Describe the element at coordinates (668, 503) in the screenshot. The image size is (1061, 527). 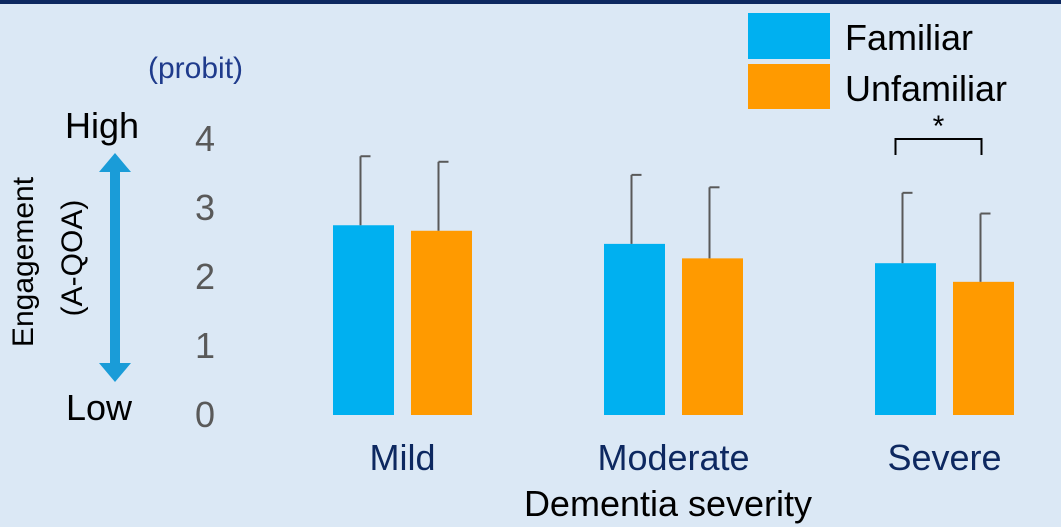
I see `x-axis-label: Dementia severity` at that location.